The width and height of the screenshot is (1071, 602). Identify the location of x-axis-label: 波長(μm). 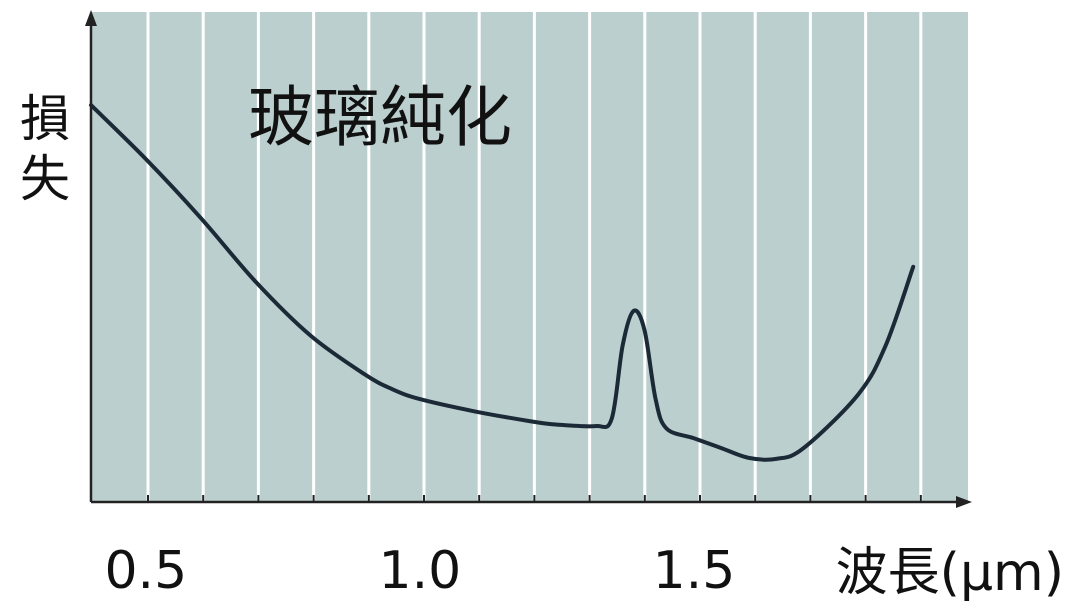
(950, 572).